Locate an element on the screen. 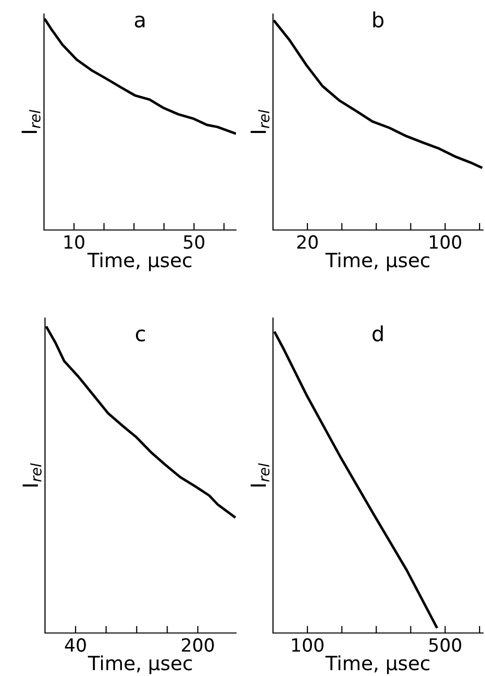 Image resolution: width=485 pixels, height=676 pixels. x-tick-label: 40 is located at coordinates (75, 645).